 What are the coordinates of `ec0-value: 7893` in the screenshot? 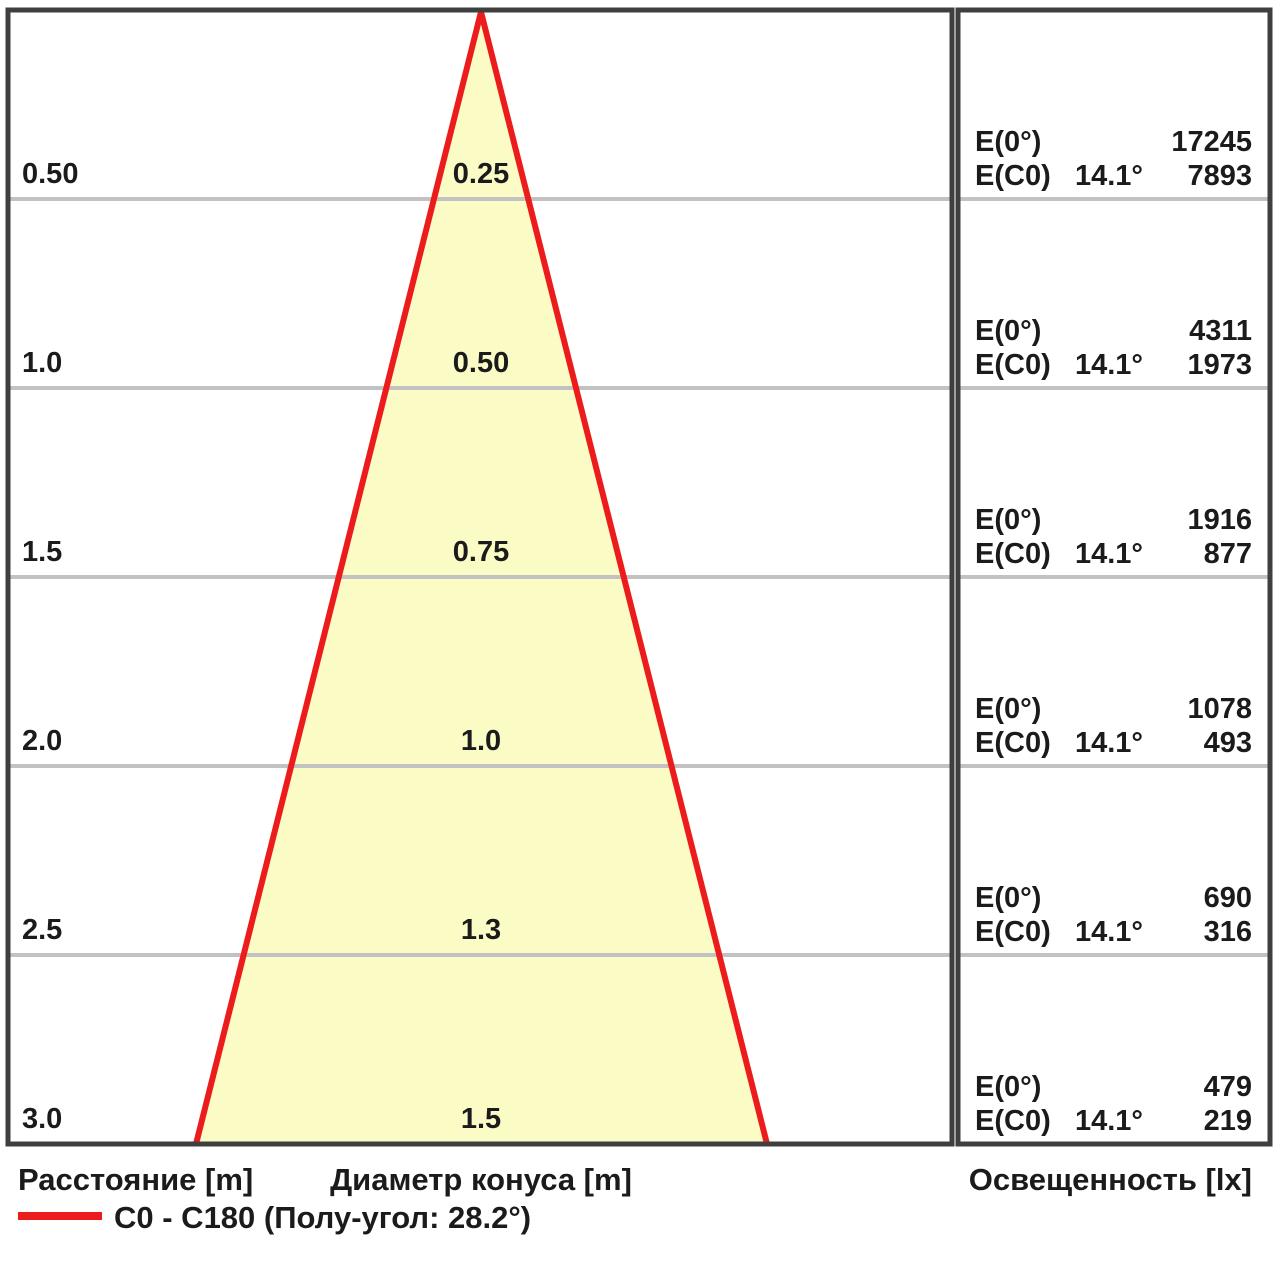 It's located at (1219, 176).